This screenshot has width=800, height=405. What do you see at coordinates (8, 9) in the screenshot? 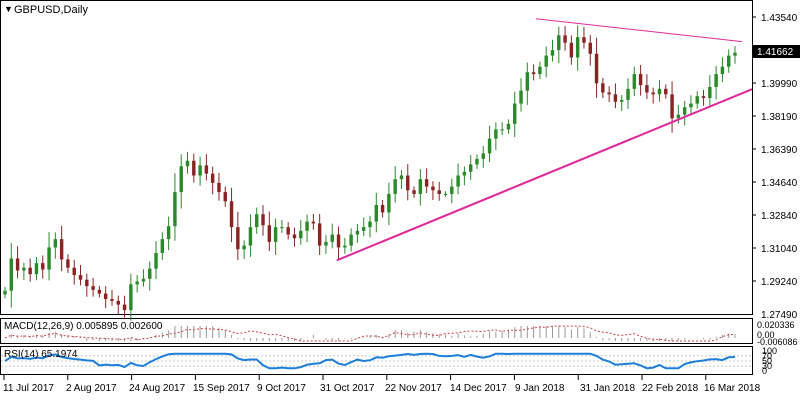
I see `chart-menu-icon: ▼` at bounding box center [8, 9].